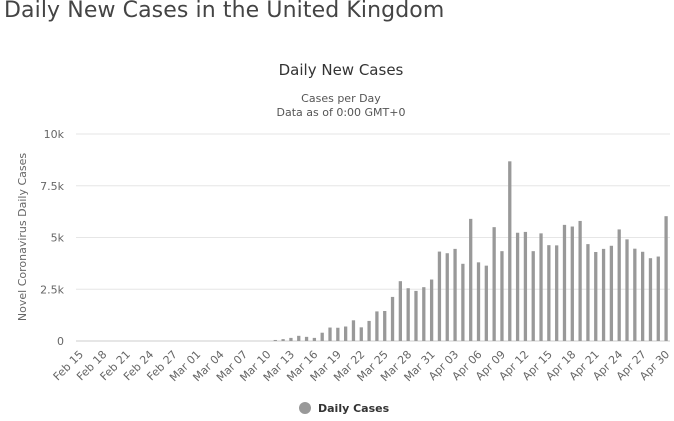 The height and width of the screenshot is (421, 674). What do you see at coordinates (60, 341) in the screenshot?
I see `y-tick-label: 0` at bounding box center [60, 341].